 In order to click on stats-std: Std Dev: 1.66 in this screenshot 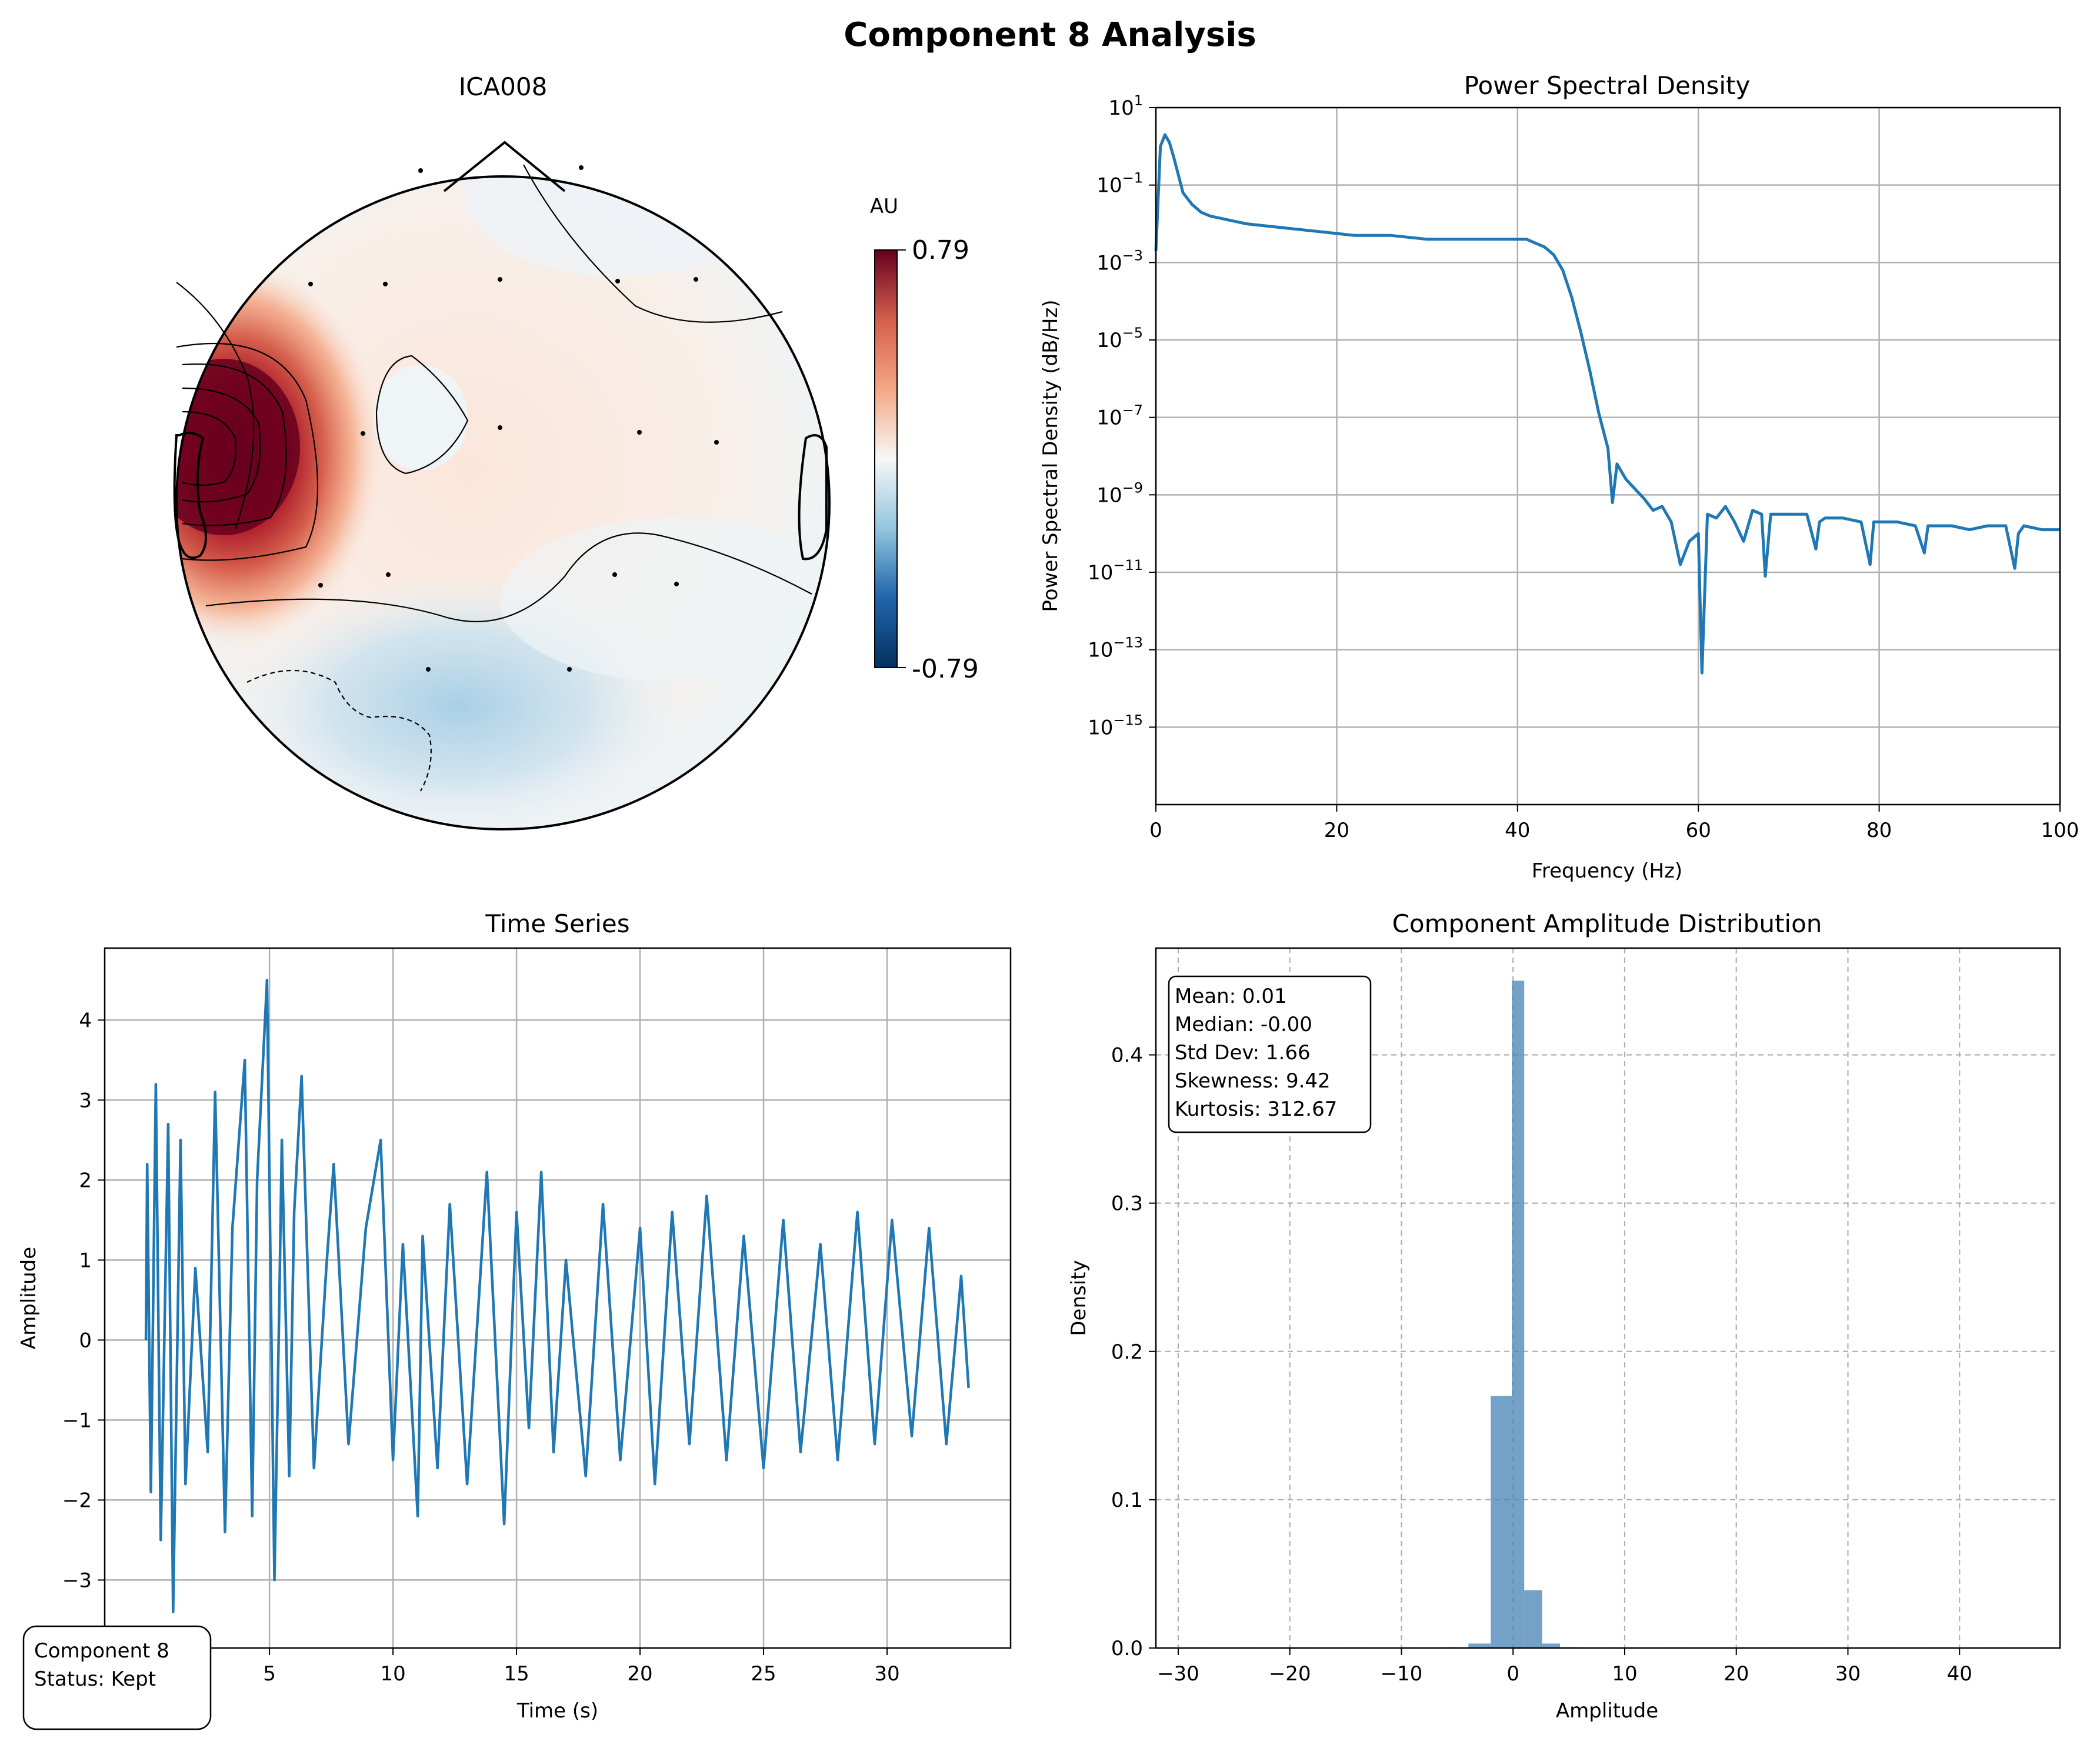, I will do `click(1243, 1053)`.